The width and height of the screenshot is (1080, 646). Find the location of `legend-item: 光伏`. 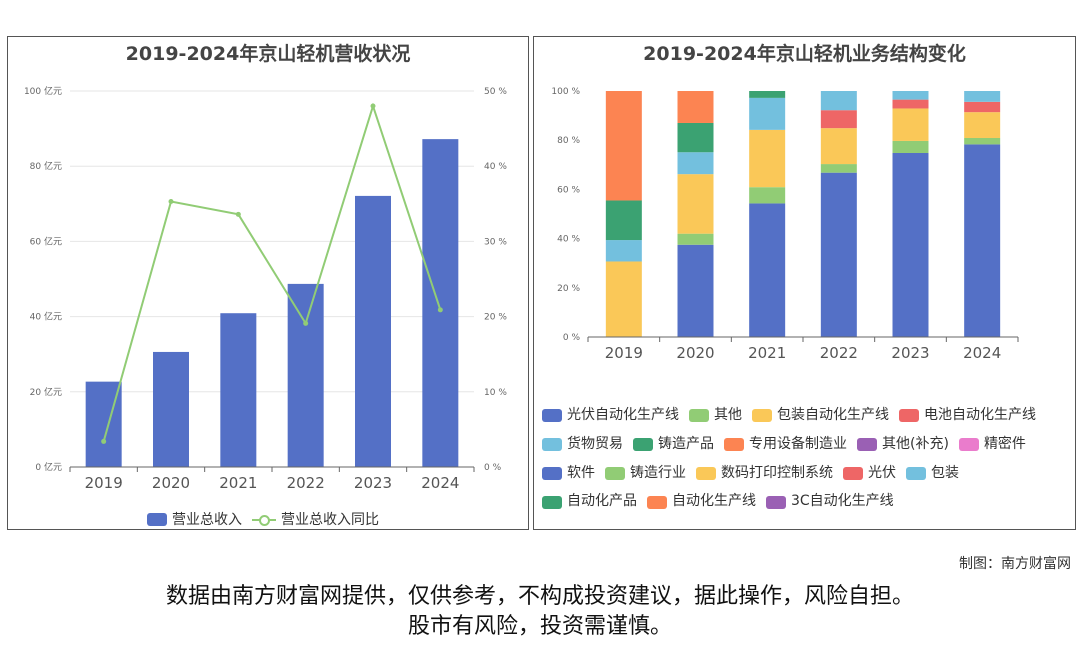

legend-item: 光伏 is located at coordinates (869, 474).